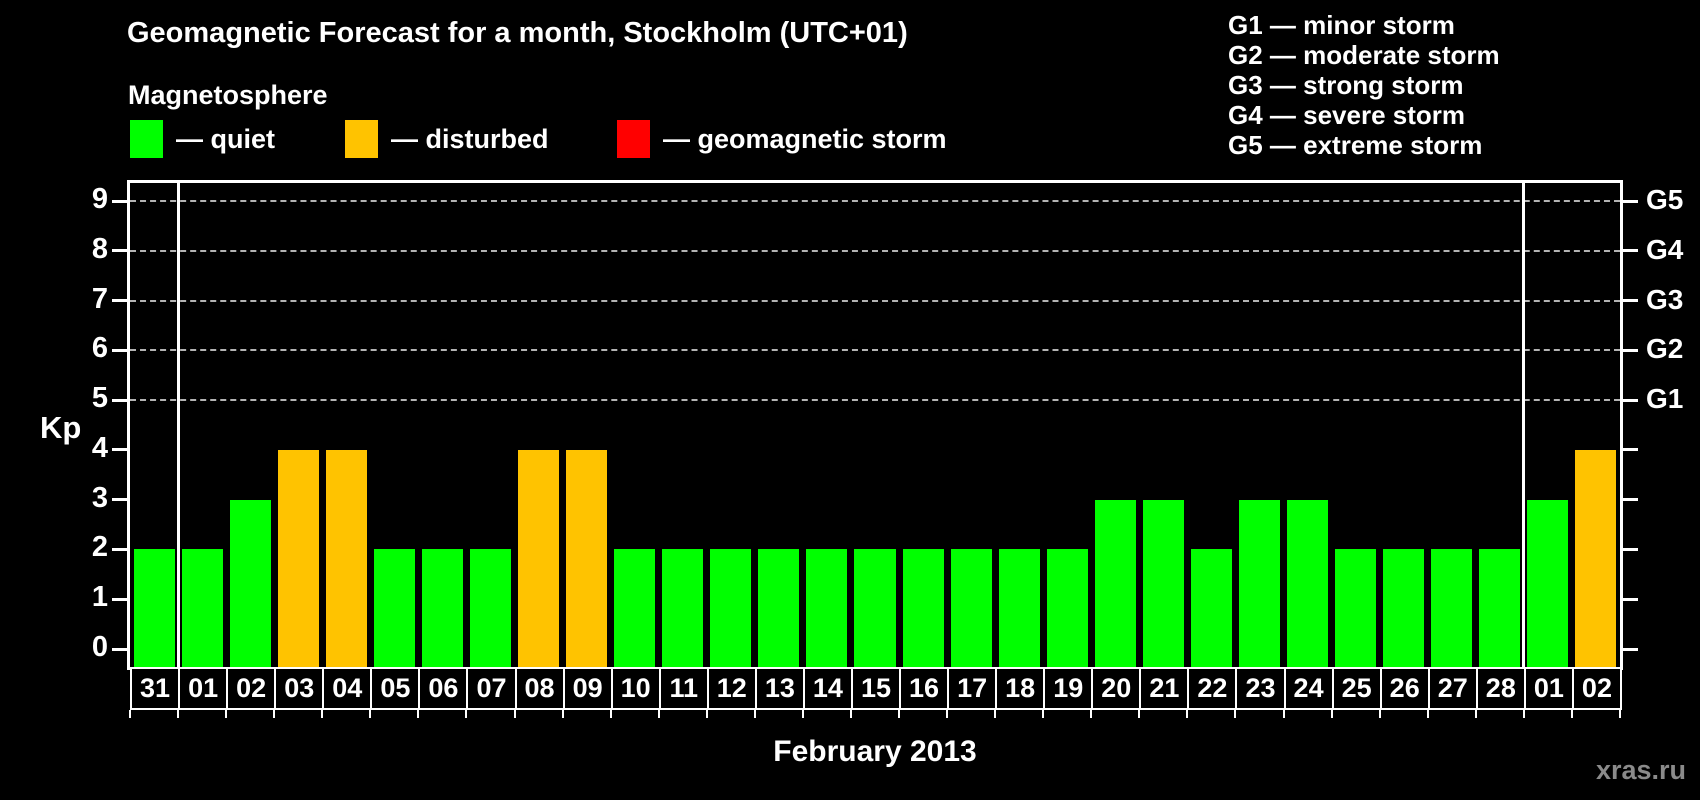 This screenshot has height=800, width=1700. Describe the element at coordinates (1640, 770) in the screenshot. I see `watermark: xras.ru` at that location.